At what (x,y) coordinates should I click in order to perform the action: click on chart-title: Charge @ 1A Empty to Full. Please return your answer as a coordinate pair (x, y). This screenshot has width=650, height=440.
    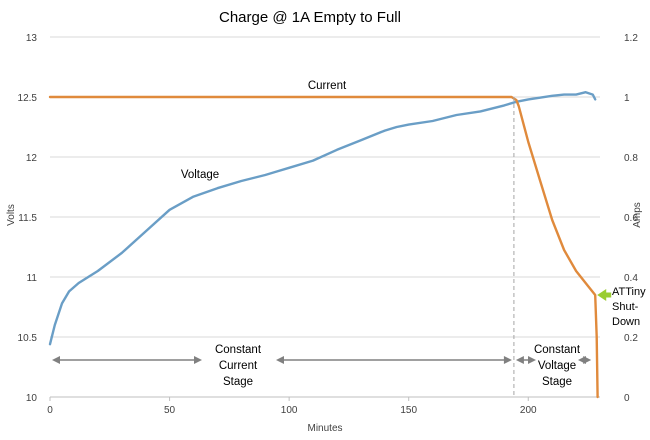
    Looking at the image, I should click on (310, 17).